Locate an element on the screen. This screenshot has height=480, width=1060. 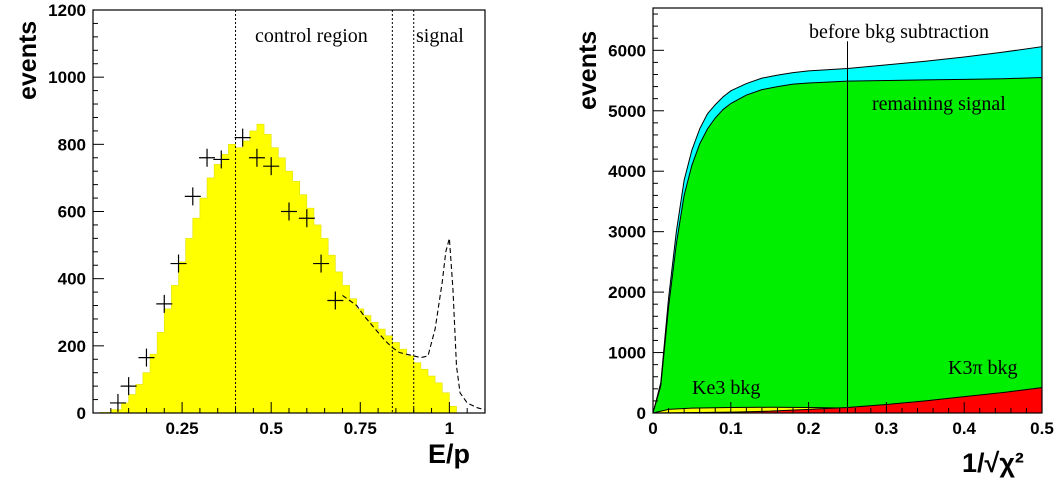
right-x-axis-label: 1/√χ² is located at coordinates (993, 463).